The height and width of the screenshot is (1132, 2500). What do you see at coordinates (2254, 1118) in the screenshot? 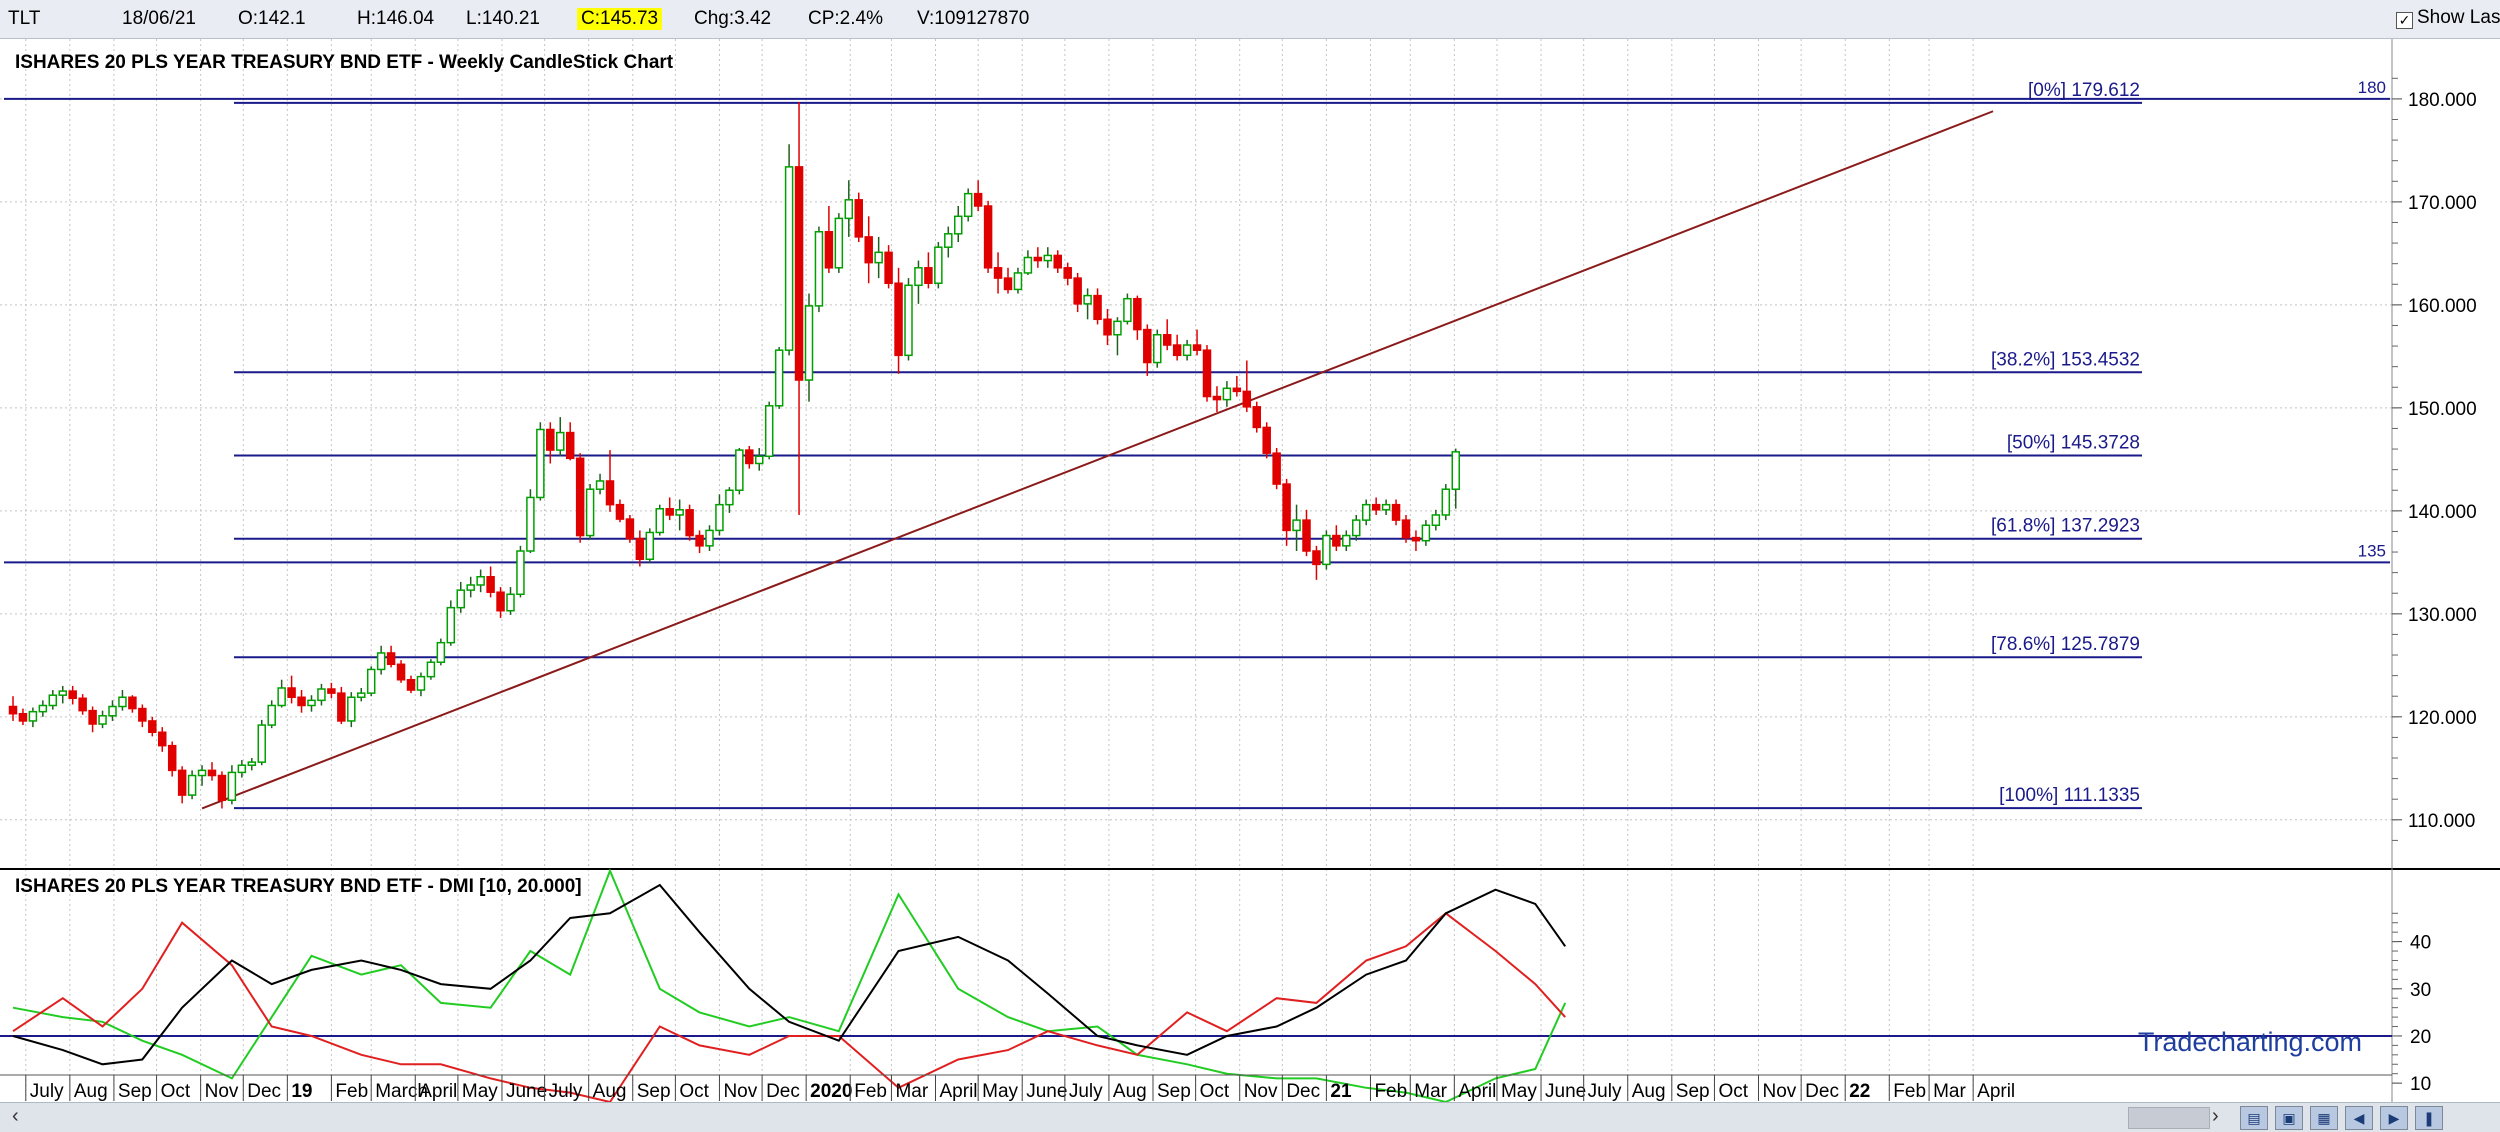
I see `zoom-in-icon: ▤` at bounding box center [2254, 1118].